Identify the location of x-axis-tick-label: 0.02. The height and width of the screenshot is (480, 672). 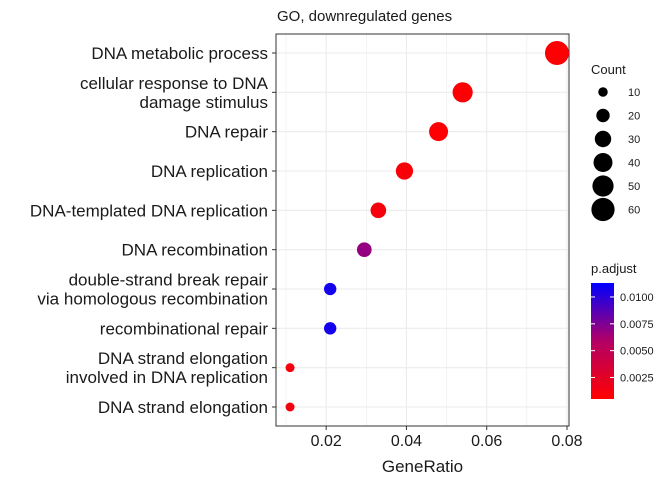
(326, 441).